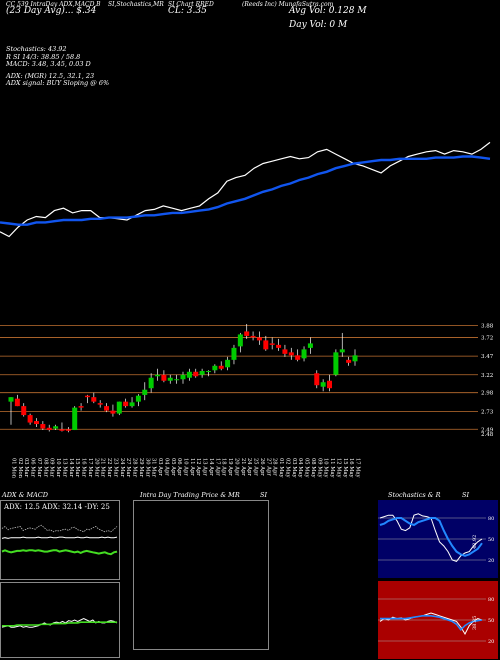 The width and height of the screenshot is (500, 660). I want to click on candles, so click(183, 378).